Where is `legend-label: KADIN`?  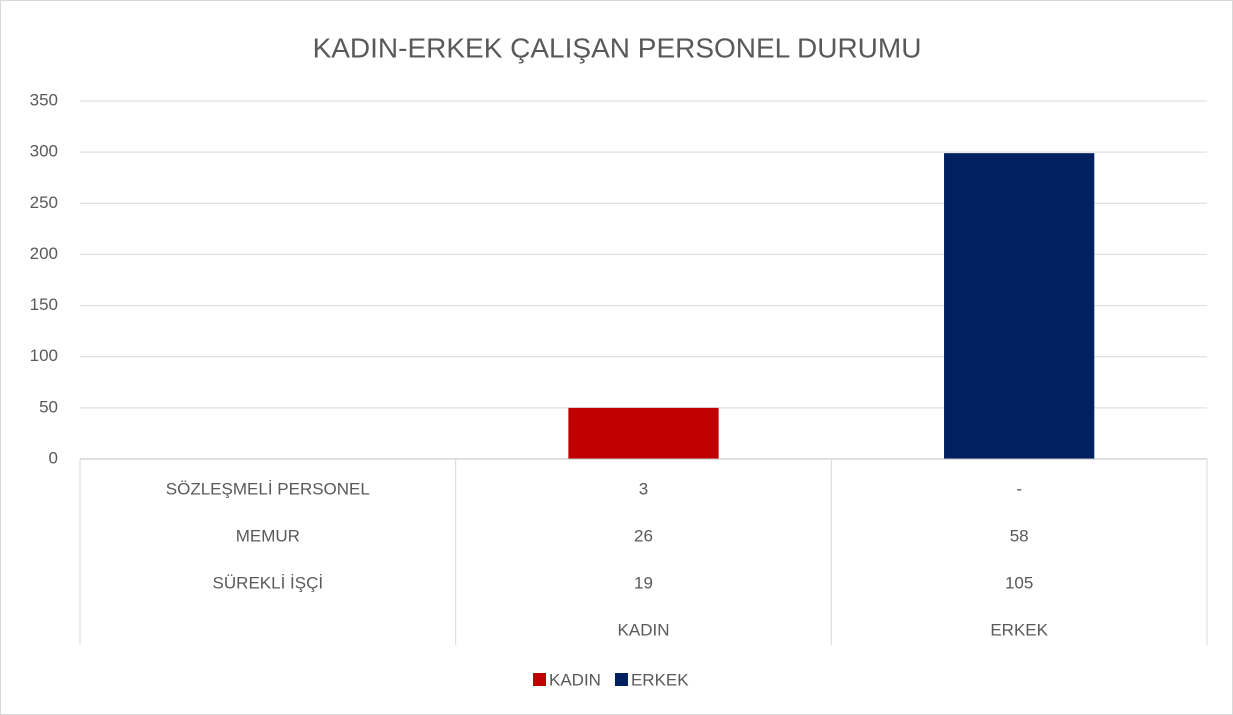
legend-label: KADIN is located at coordinates (575, 679).